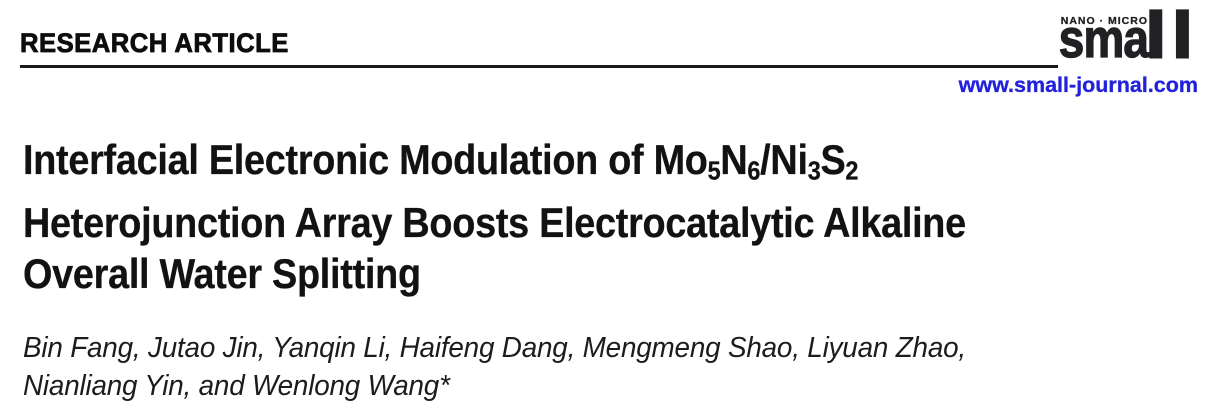  I want to click on title-subscript: 3, so click(814, 170).